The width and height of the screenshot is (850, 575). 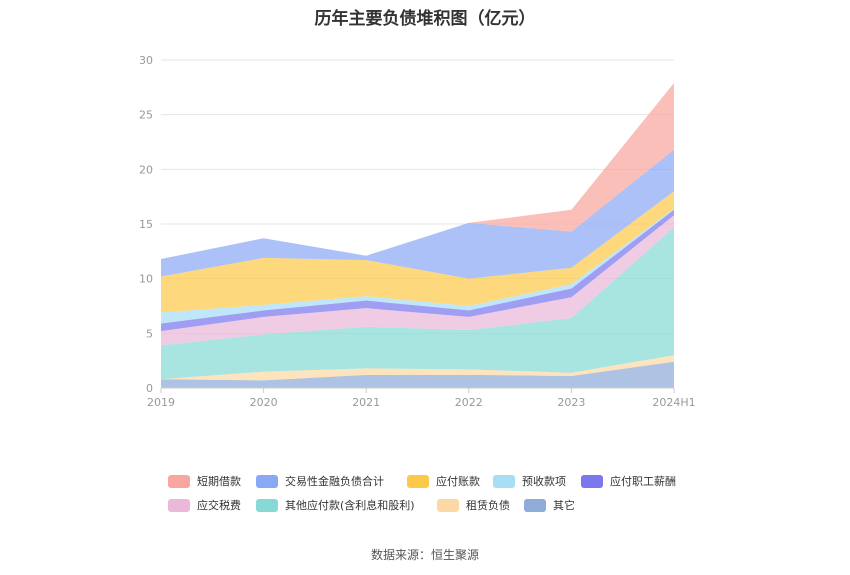 I want to click on legend-label: 其他应付款(含利息和股利), so click(x=350, y=505).